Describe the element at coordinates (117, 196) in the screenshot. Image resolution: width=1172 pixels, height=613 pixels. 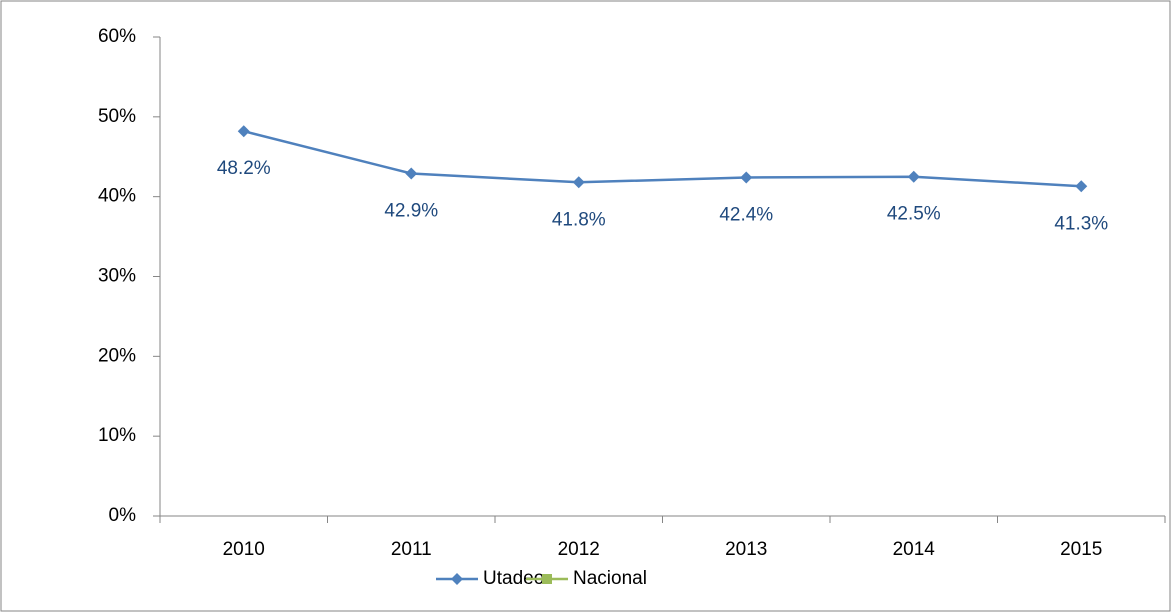
I see `y-tick-label: 40%` at that location.